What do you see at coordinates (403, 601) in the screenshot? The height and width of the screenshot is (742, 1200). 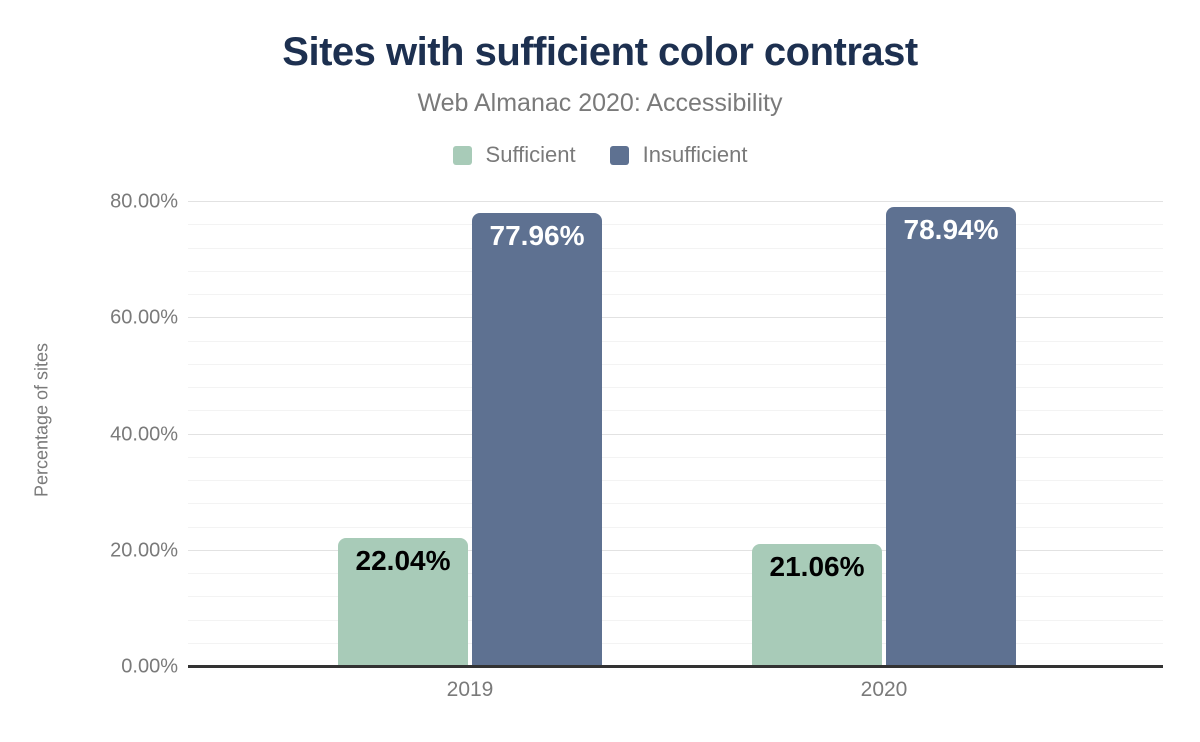 I see `bar-sufficient-2019: 22.04%` at bounding box center [403, 601].